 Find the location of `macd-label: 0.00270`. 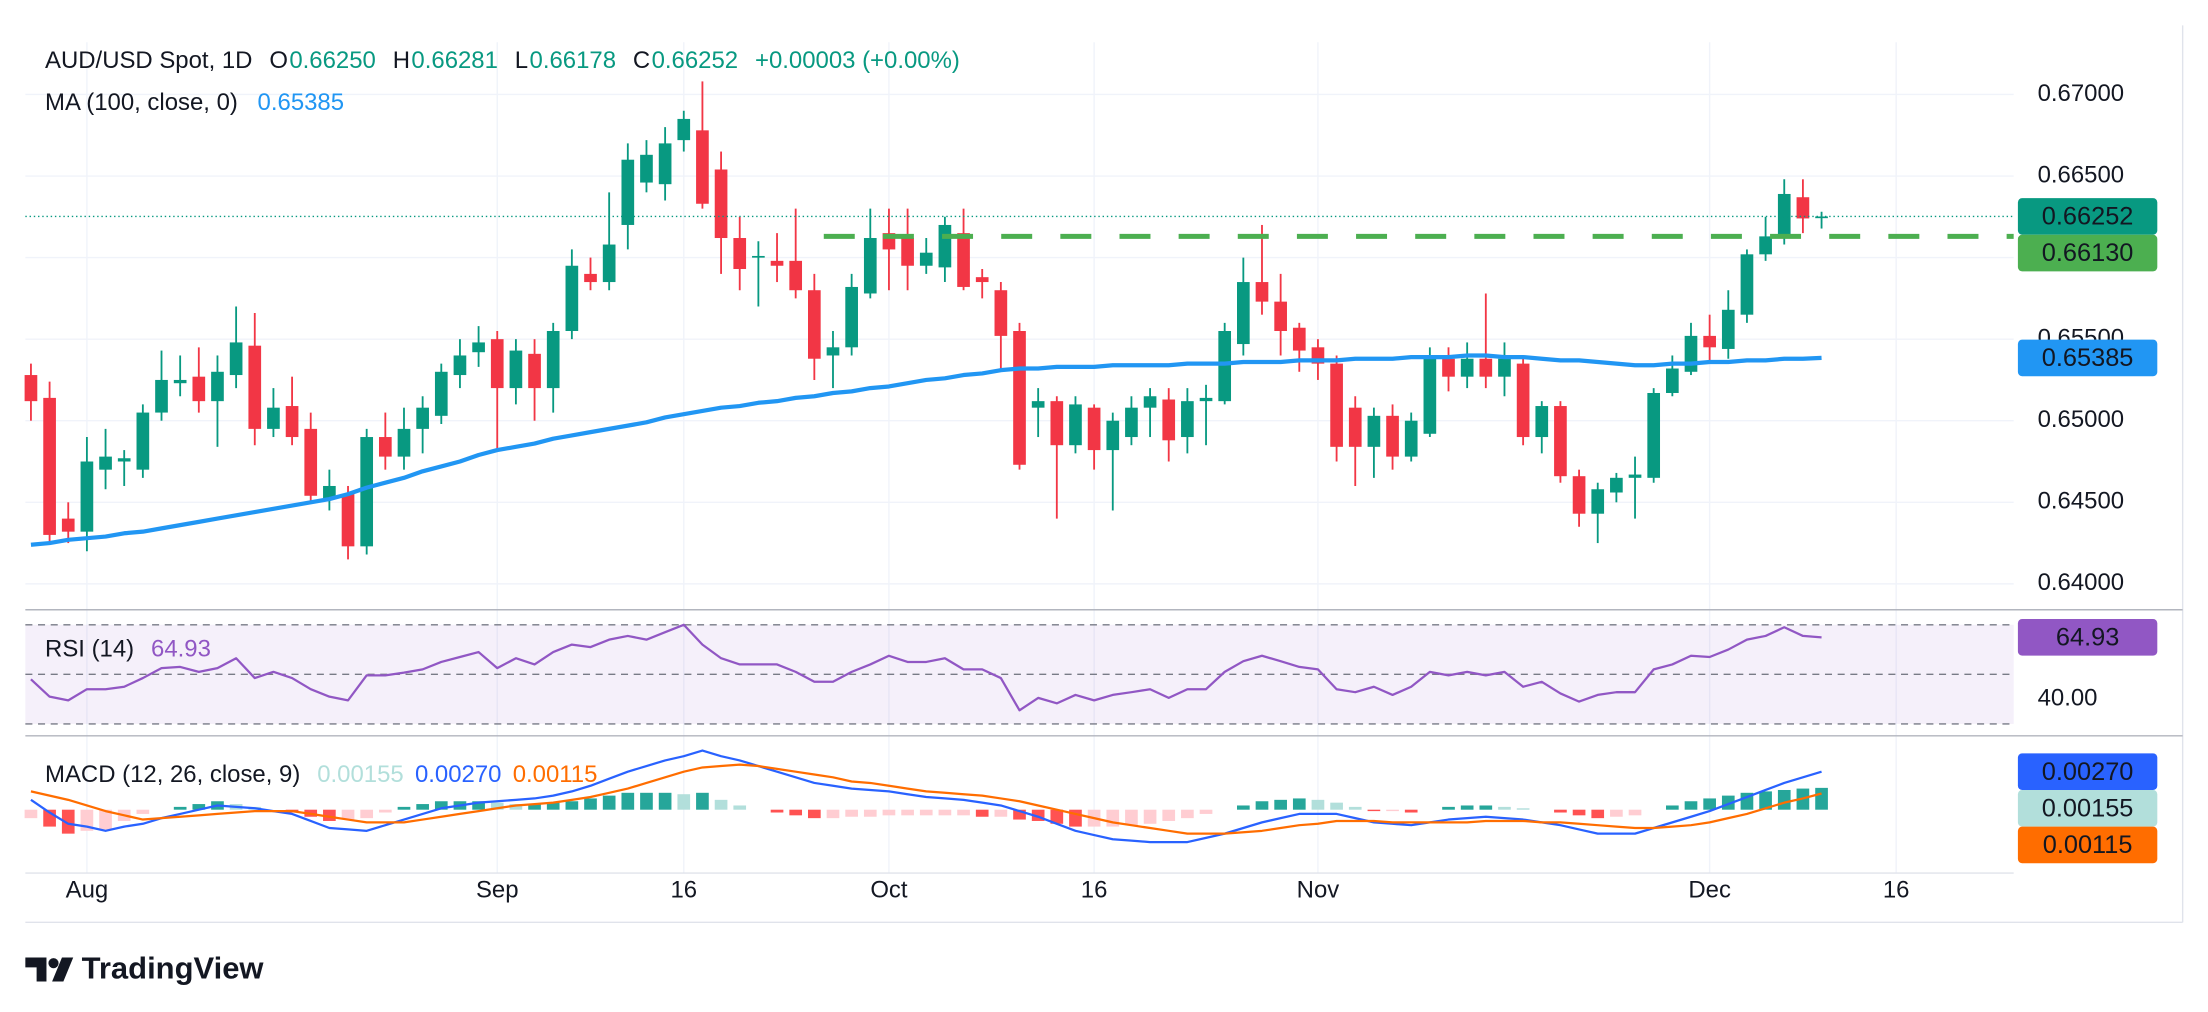

macd-label: 0.00270 is located at coordinates (2088, 772).